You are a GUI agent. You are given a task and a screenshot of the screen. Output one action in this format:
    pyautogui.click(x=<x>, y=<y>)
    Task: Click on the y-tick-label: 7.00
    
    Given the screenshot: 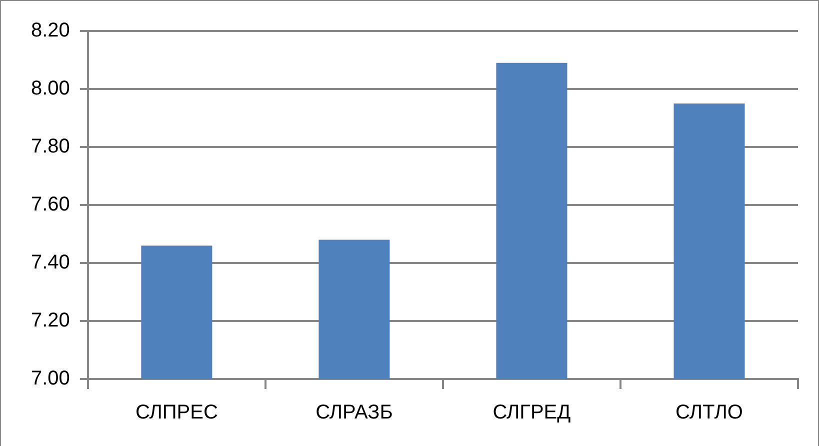 What is the action you would take?
    pyautogui.click(x=50, y=379)
    